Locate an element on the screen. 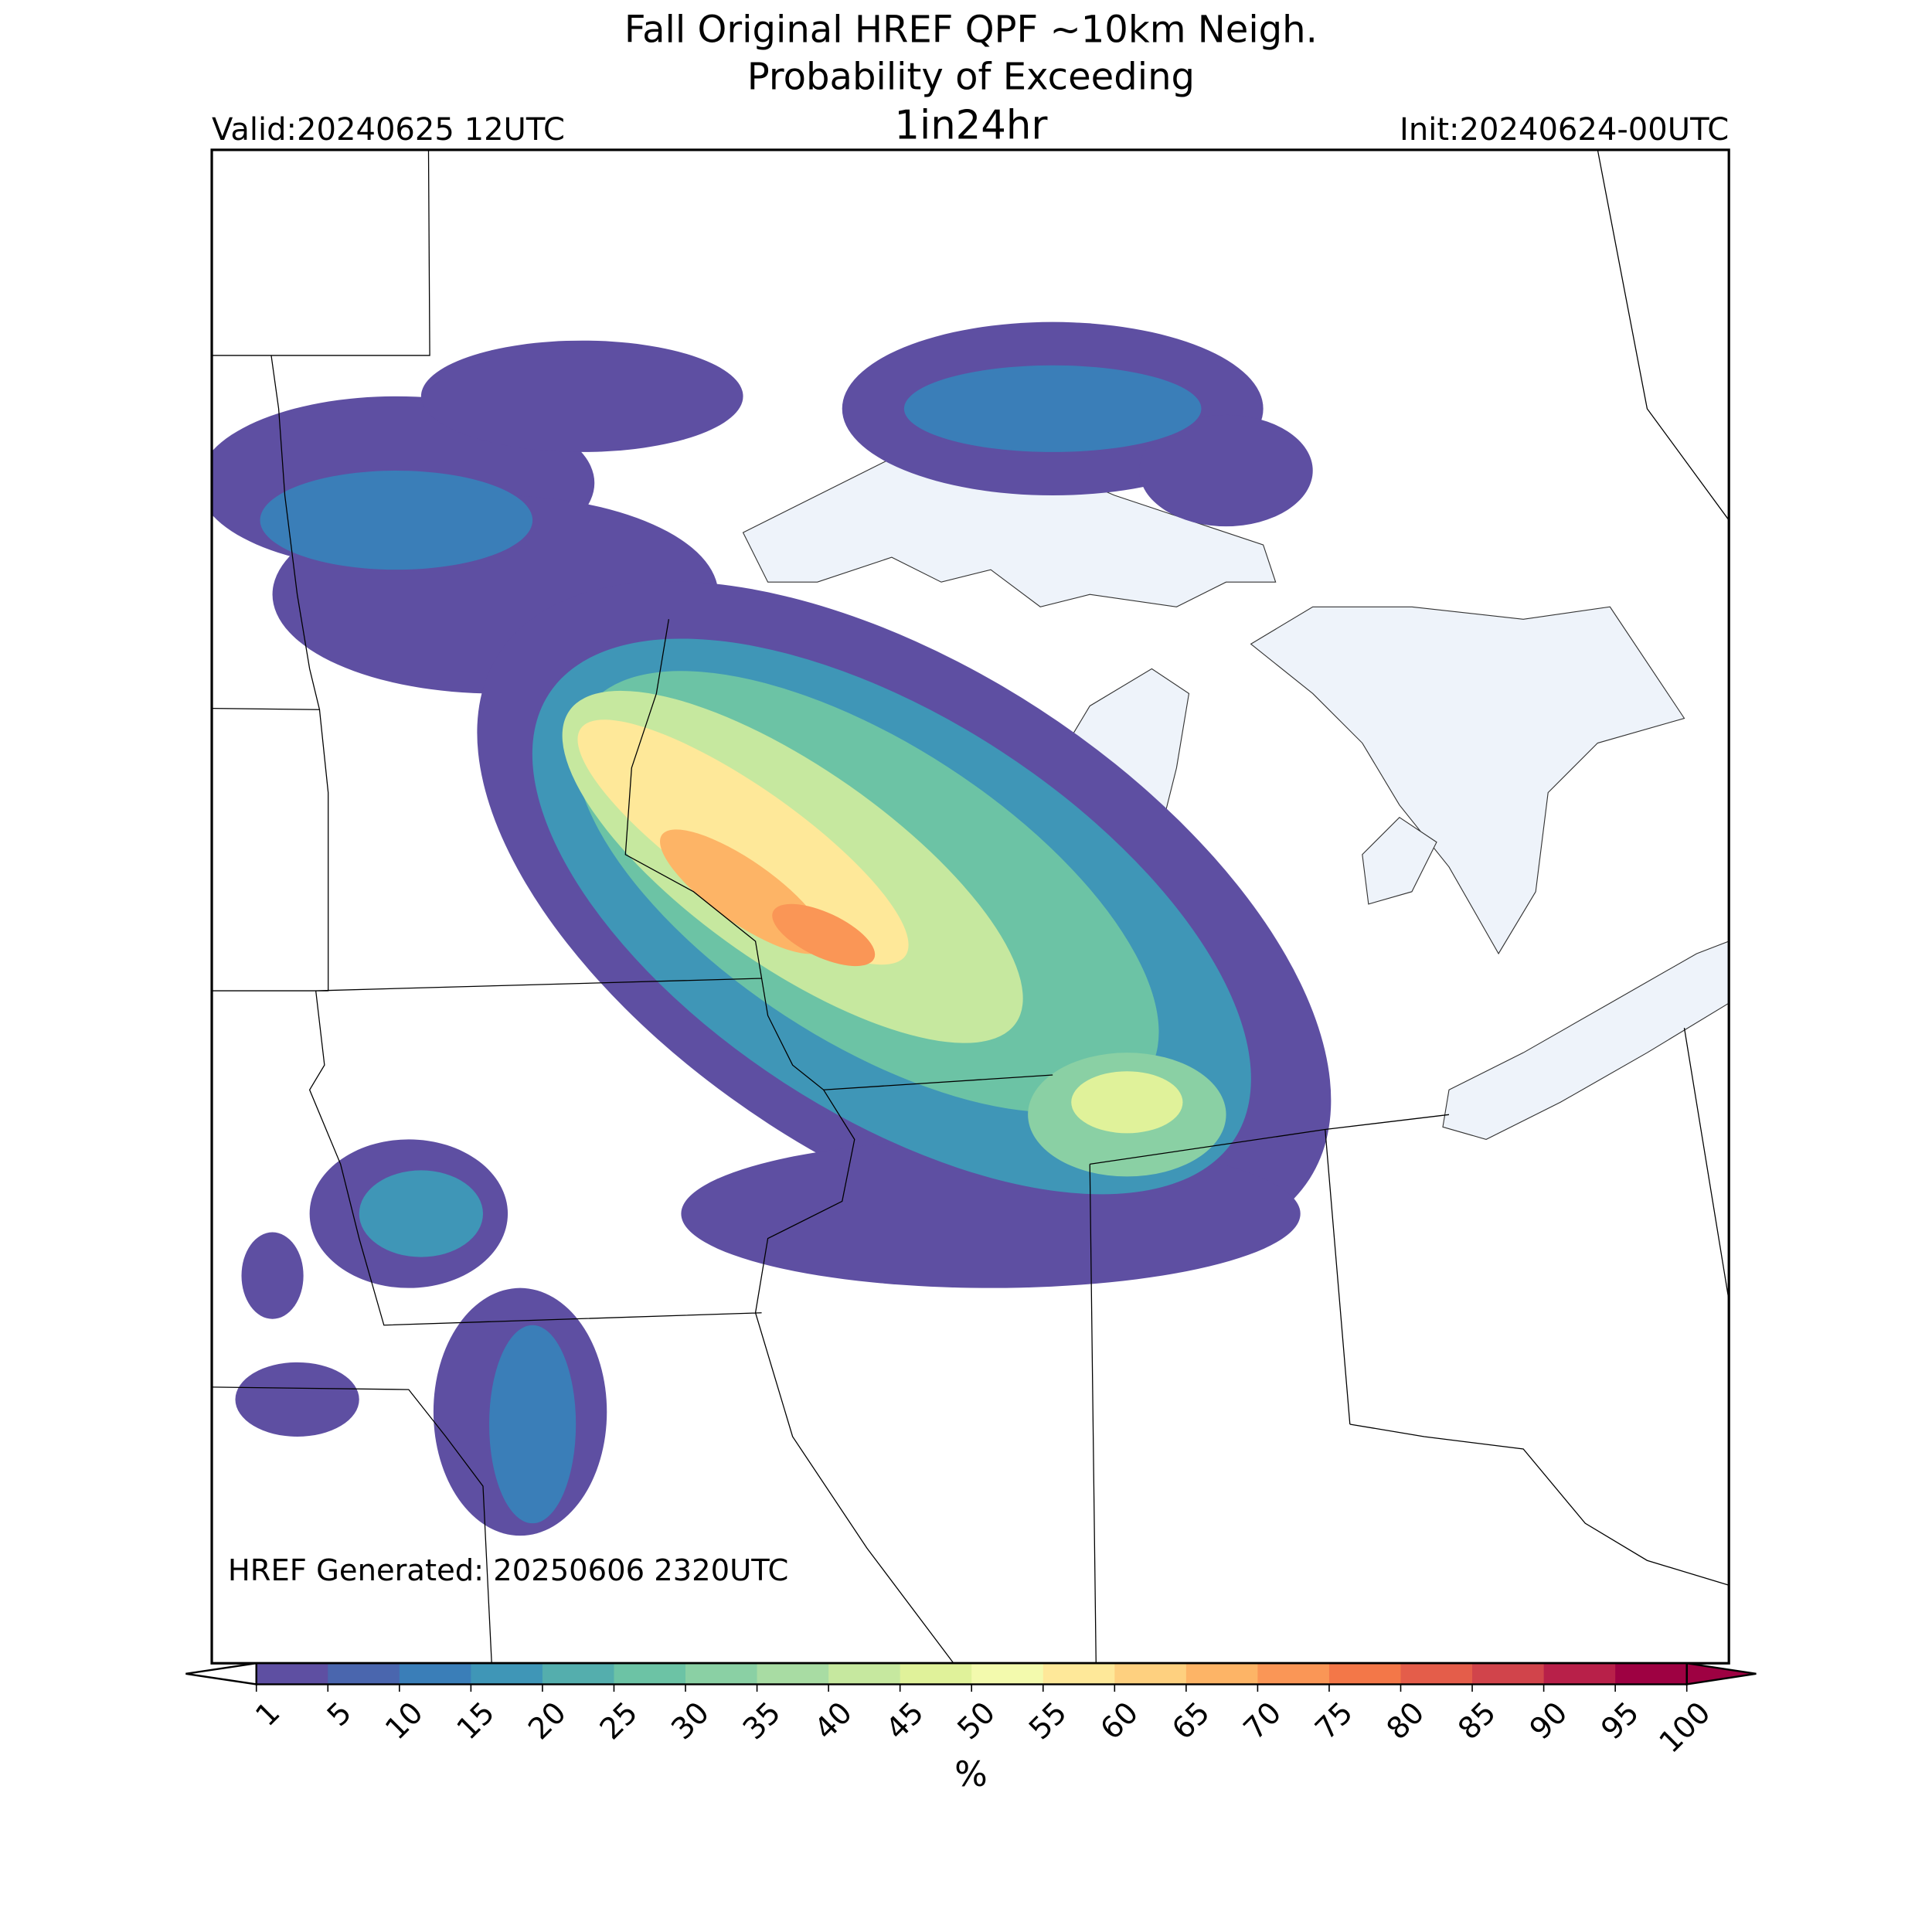 This screenshot has height=1932, width=1932. colorbar-tick-label: 10 is located at coordinates (404, 1722).